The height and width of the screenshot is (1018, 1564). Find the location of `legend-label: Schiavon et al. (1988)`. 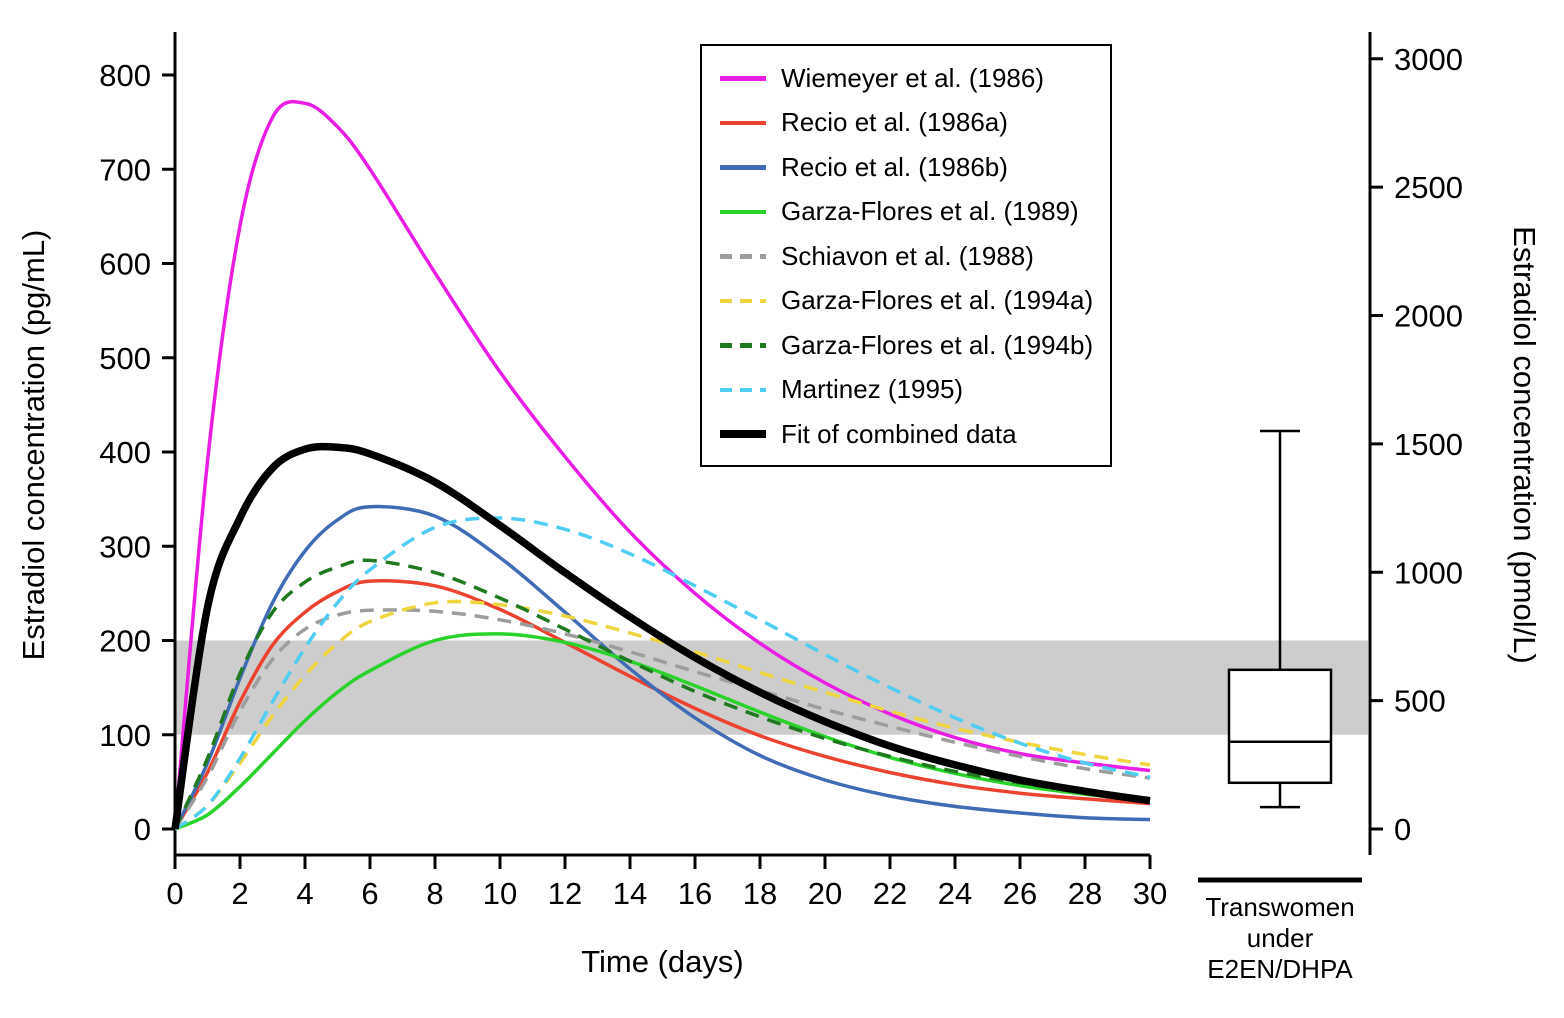

legend-label: Schiavon et al. (1988) is located at coordinates (907, 255).